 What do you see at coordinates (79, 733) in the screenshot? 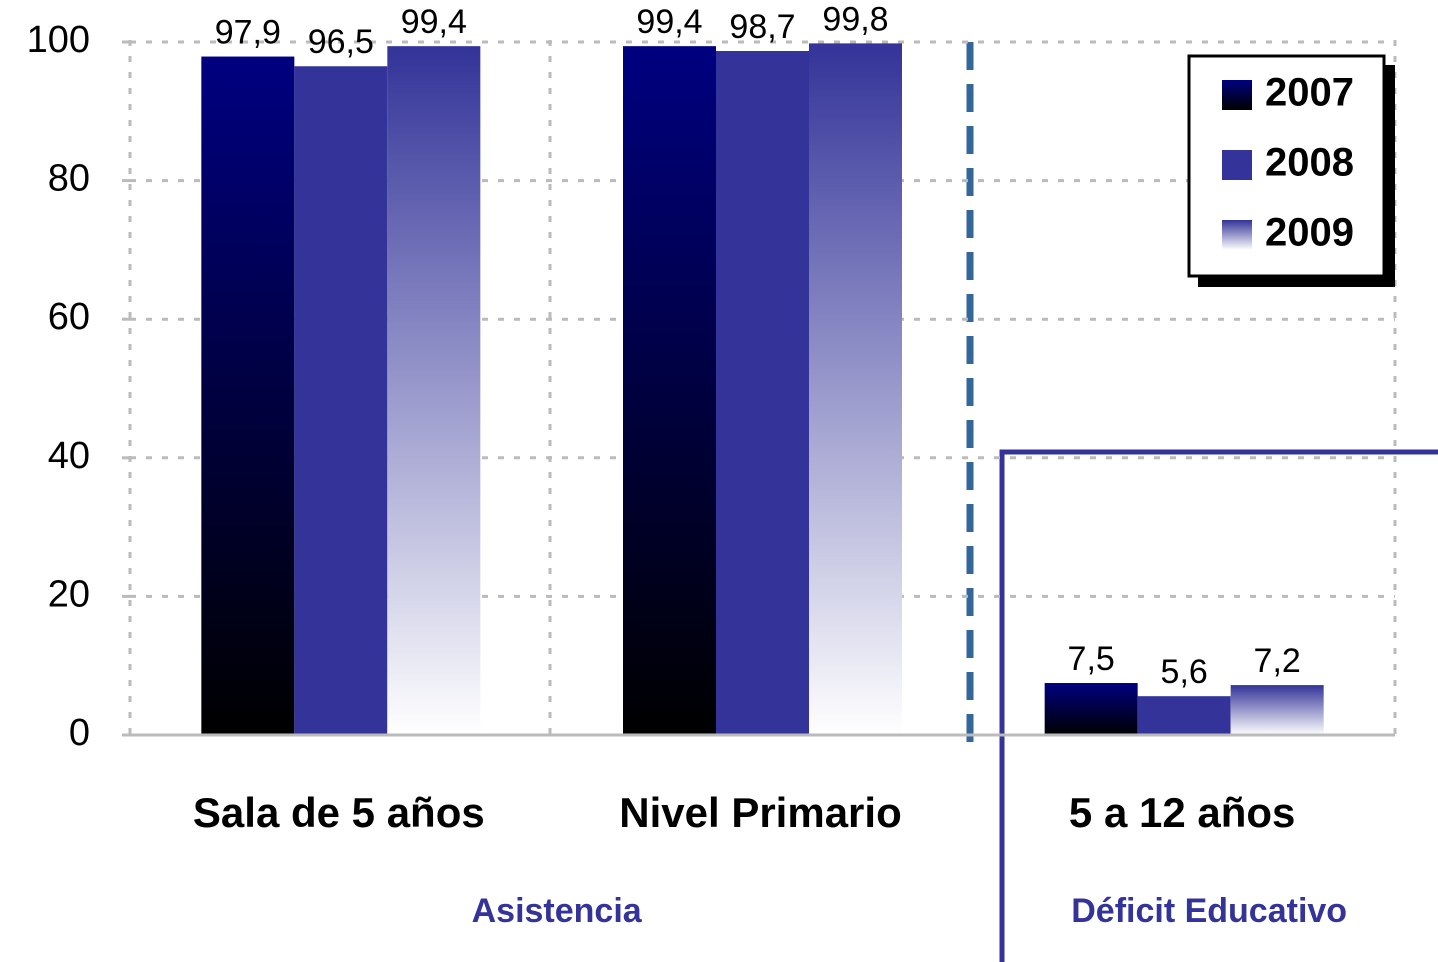
I see `y-tick-label: 0` at bounding box center [79, 733].